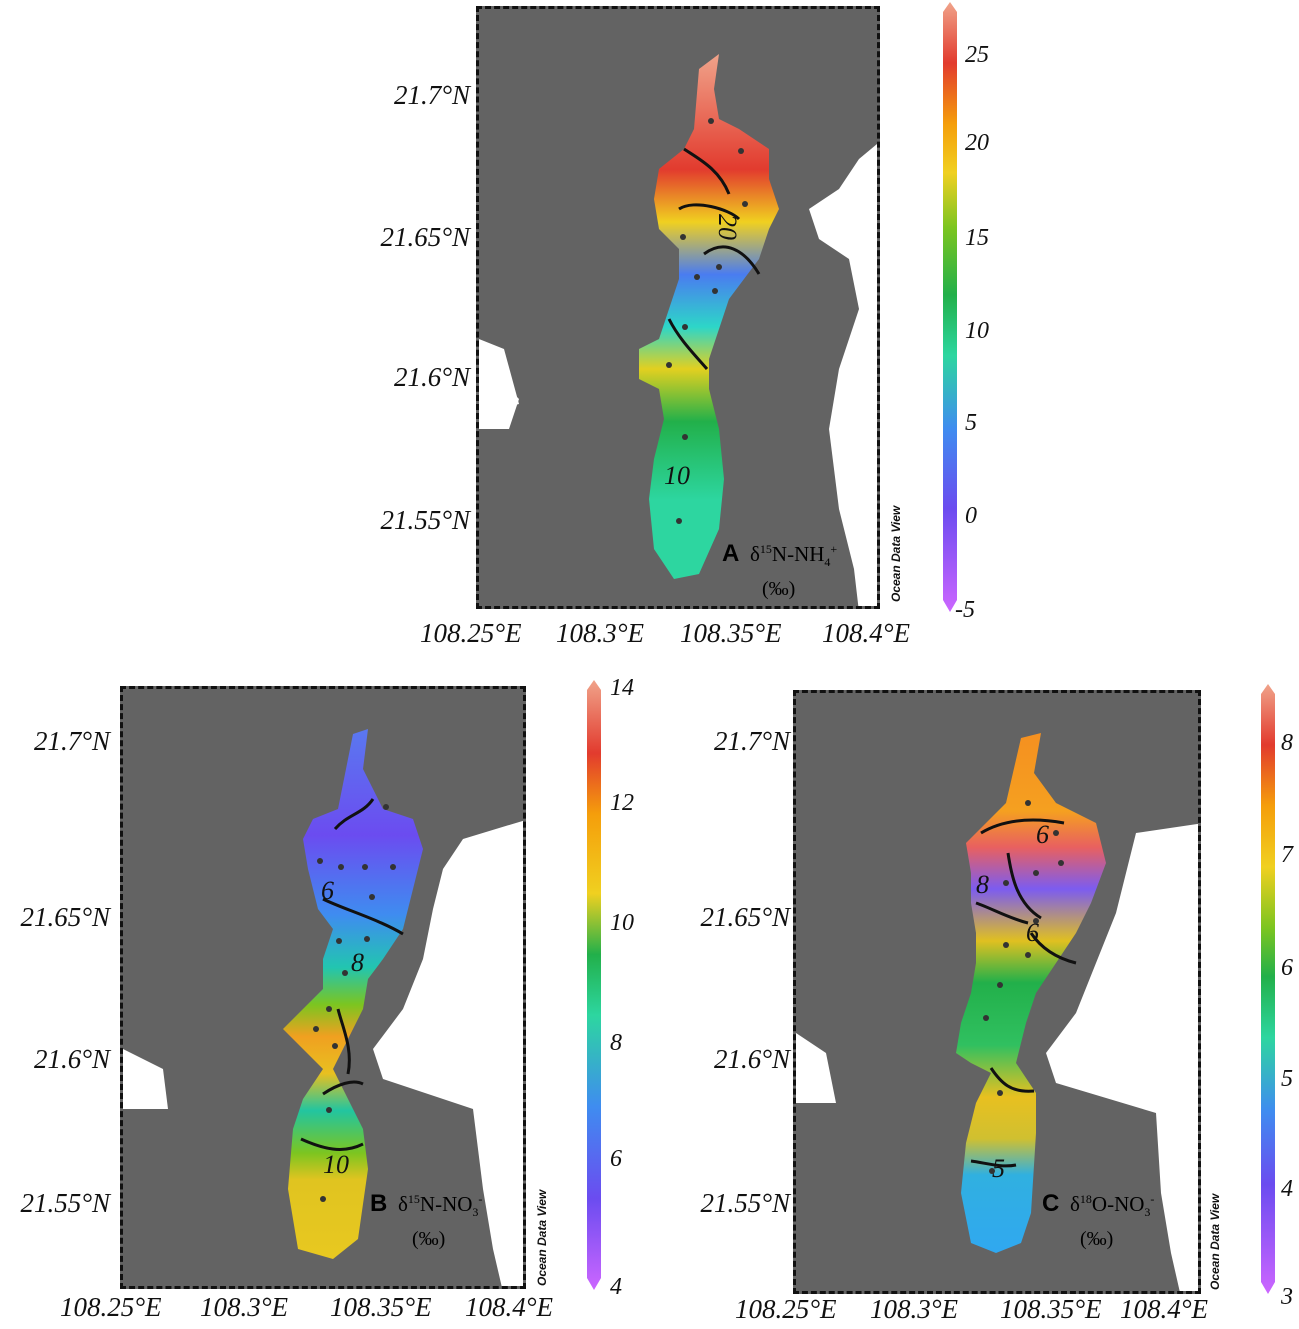 This screenshot has height=1329, width=1299. What do you see at coordinates (111, 1307) in the screenshot?
I see `lon-label-b-108-25: 108.25°E` at bounding box center [111, 1307].